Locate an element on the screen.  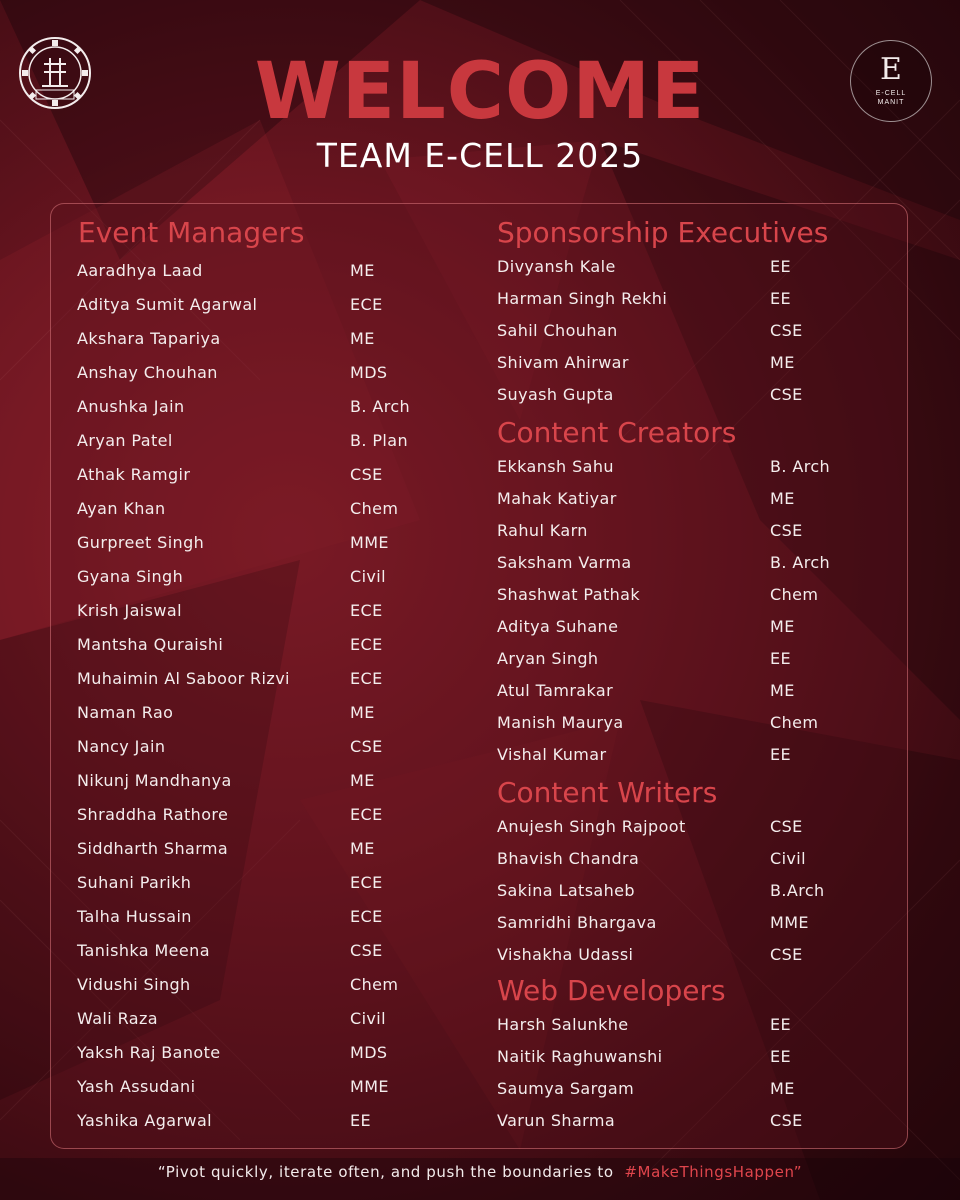
member-name: Yaksh Raj Banote is located at coordinates (149, 1052).